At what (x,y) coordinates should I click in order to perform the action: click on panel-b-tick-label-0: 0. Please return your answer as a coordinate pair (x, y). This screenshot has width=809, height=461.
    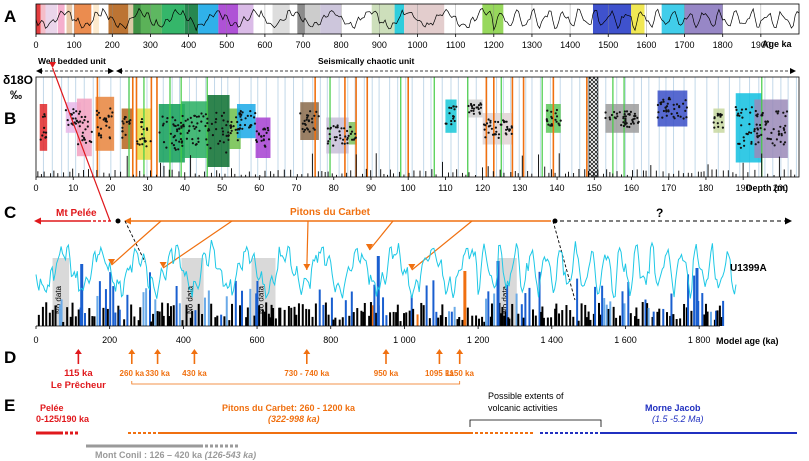
    Looking at the image, I should click on (35, 188).